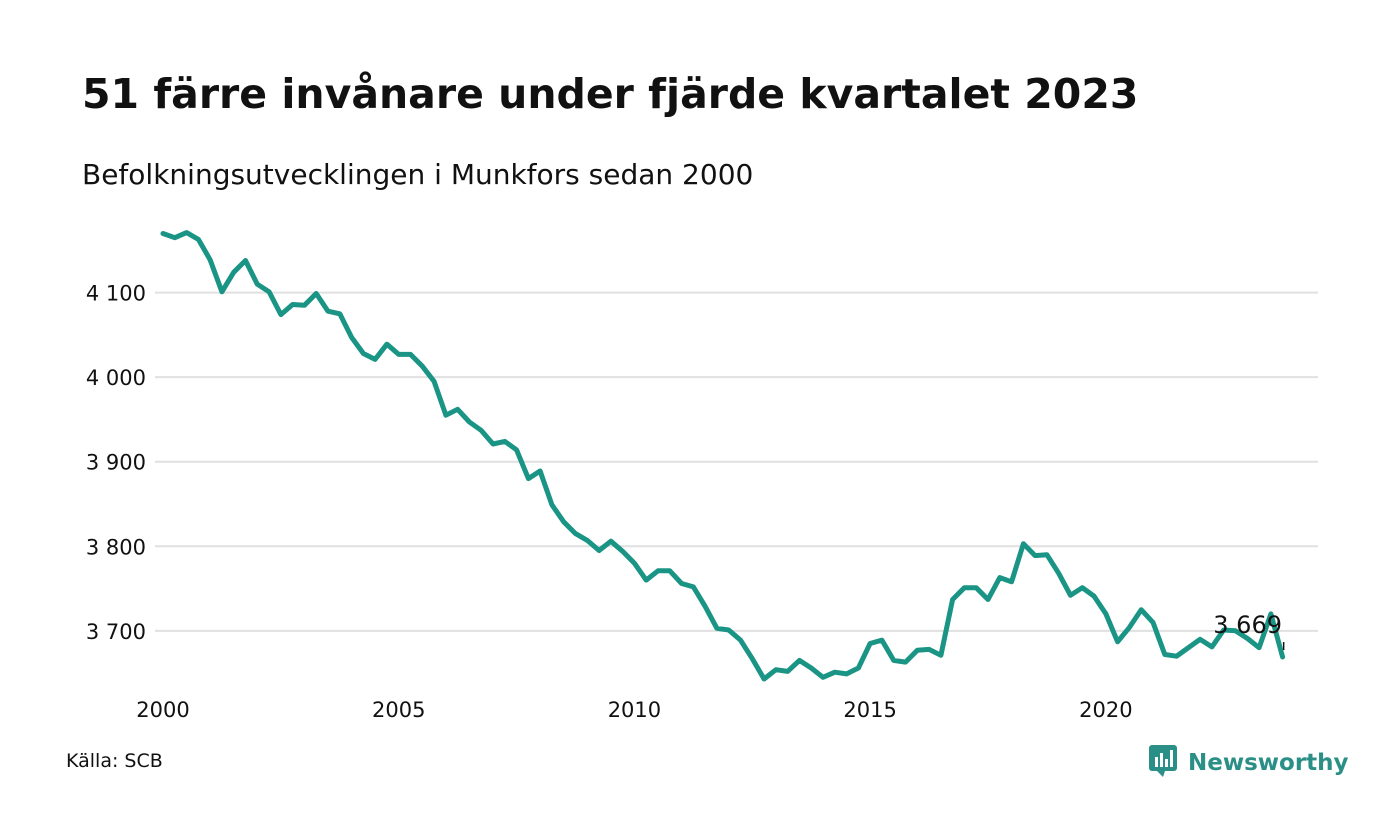 The width and height of the screenshot is (1400, 840). Describe the element at coordinates (1247, 625) in the screenshot. I see `end-value-label: 3 669` at that location.